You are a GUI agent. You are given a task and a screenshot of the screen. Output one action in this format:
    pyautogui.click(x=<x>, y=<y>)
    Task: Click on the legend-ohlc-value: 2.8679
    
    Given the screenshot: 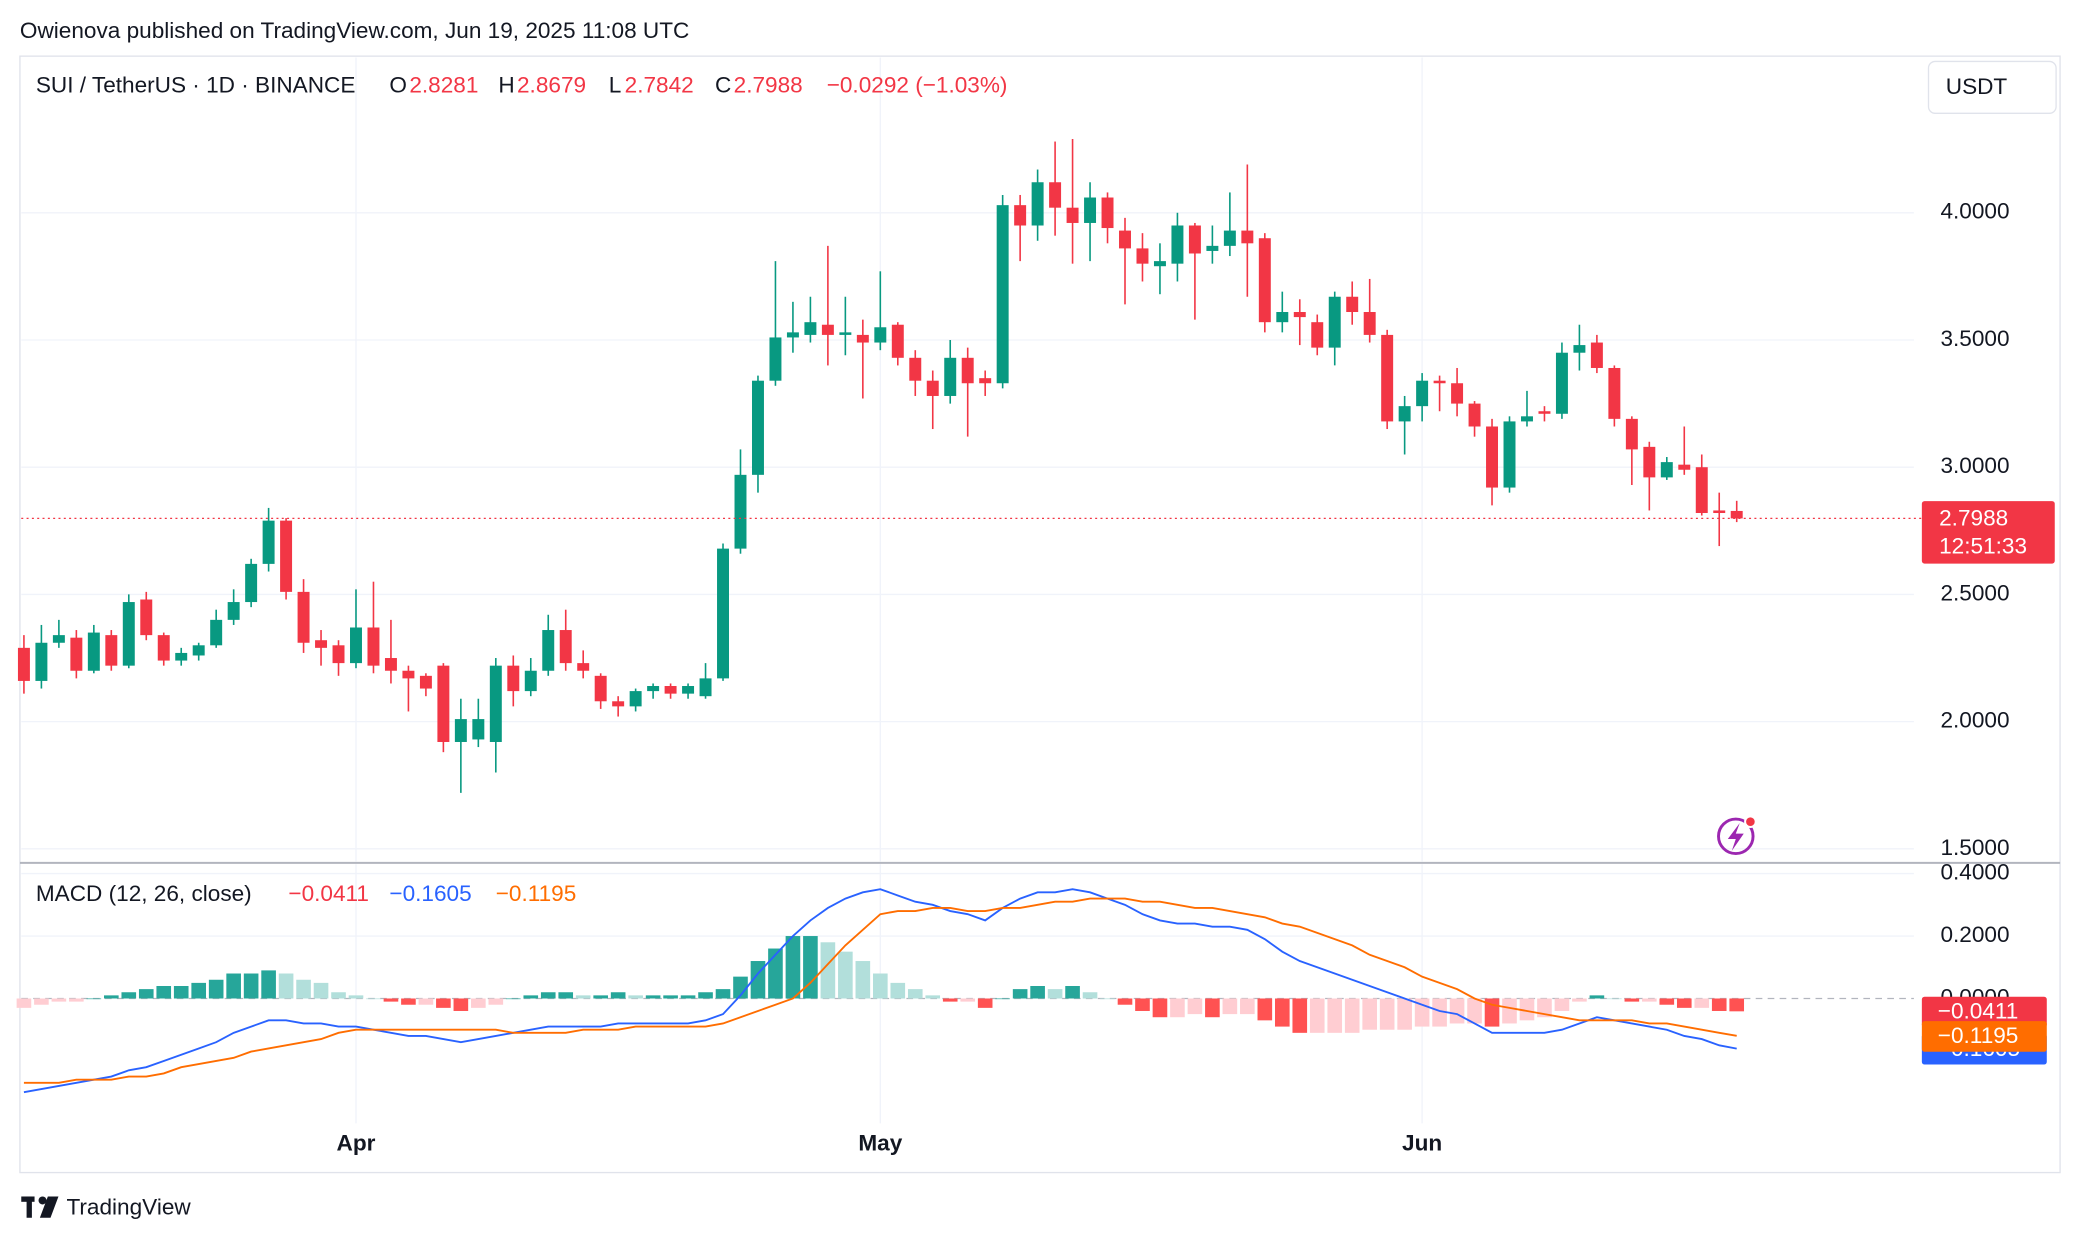 What is the action you would take?
    pyautogui.click(x=551, y=85)
    